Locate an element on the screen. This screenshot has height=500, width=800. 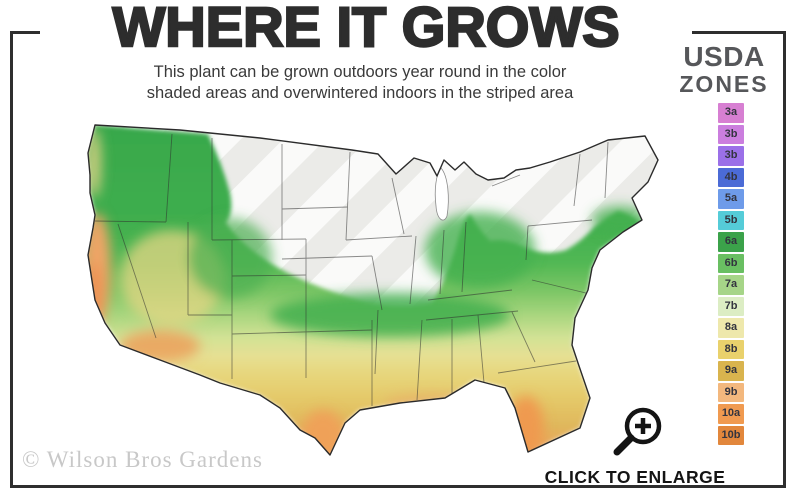
blob-plains-green-band is located at coordinates (390, 315).